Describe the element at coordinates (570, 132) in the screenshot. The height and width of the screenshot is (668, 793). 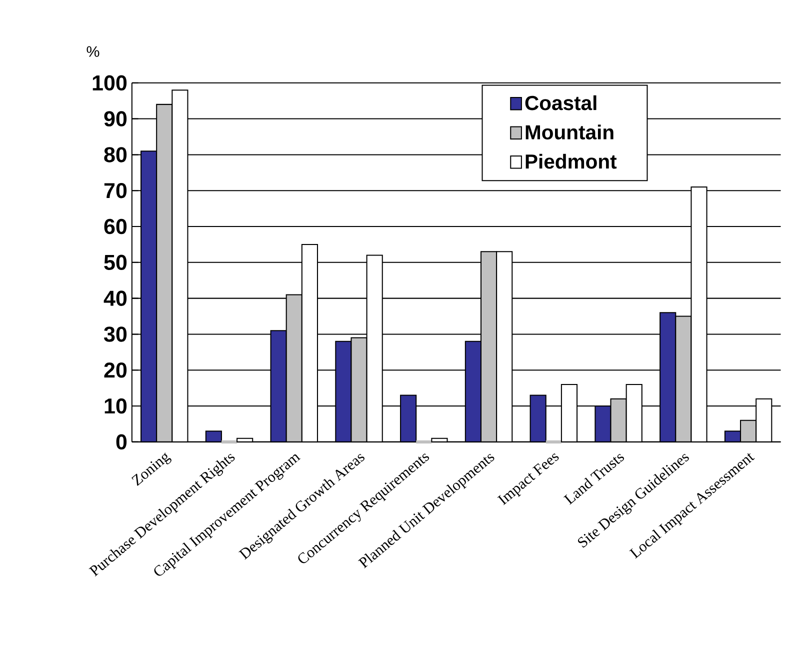
I see `legend-label: Mountain` at that location.